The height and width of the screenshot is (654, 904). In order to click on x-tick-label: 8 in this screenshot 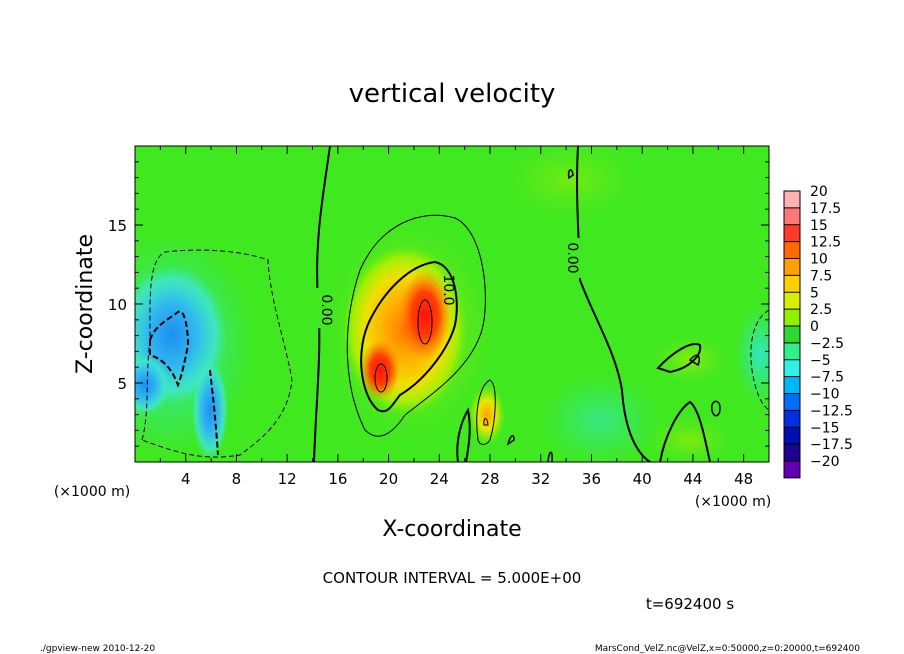, I will do `click(237, 479)`.